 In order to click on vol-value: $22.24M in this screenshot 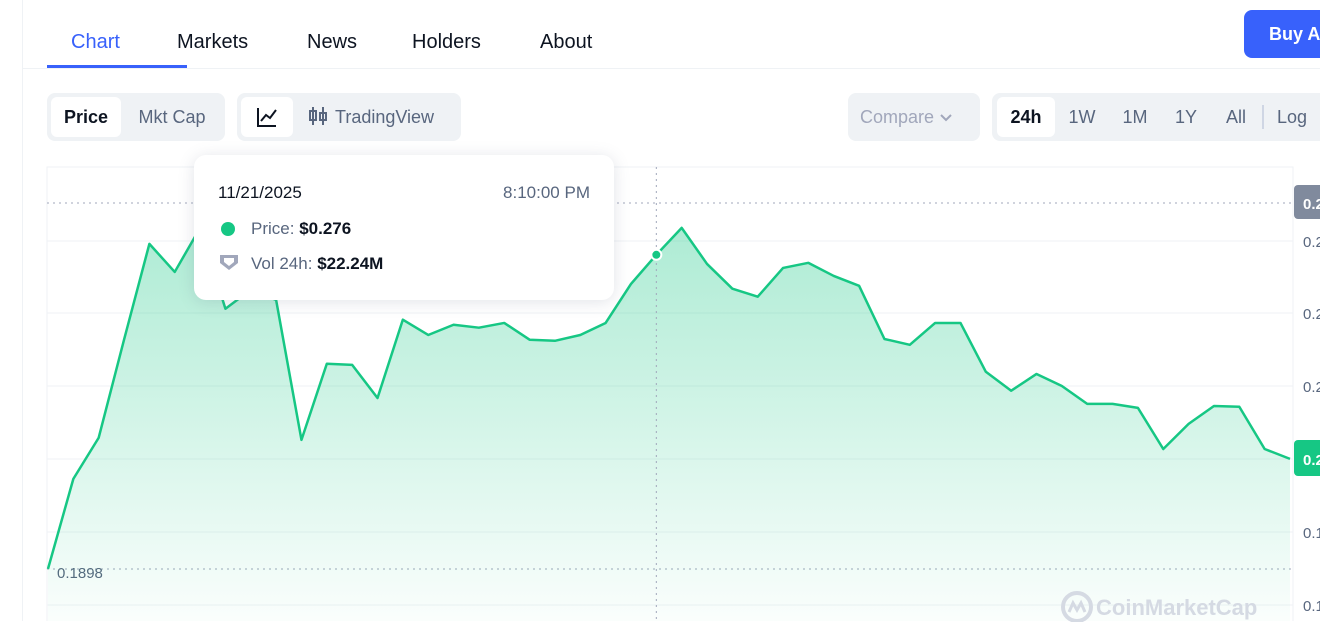, I will do `click(350, 263)`.